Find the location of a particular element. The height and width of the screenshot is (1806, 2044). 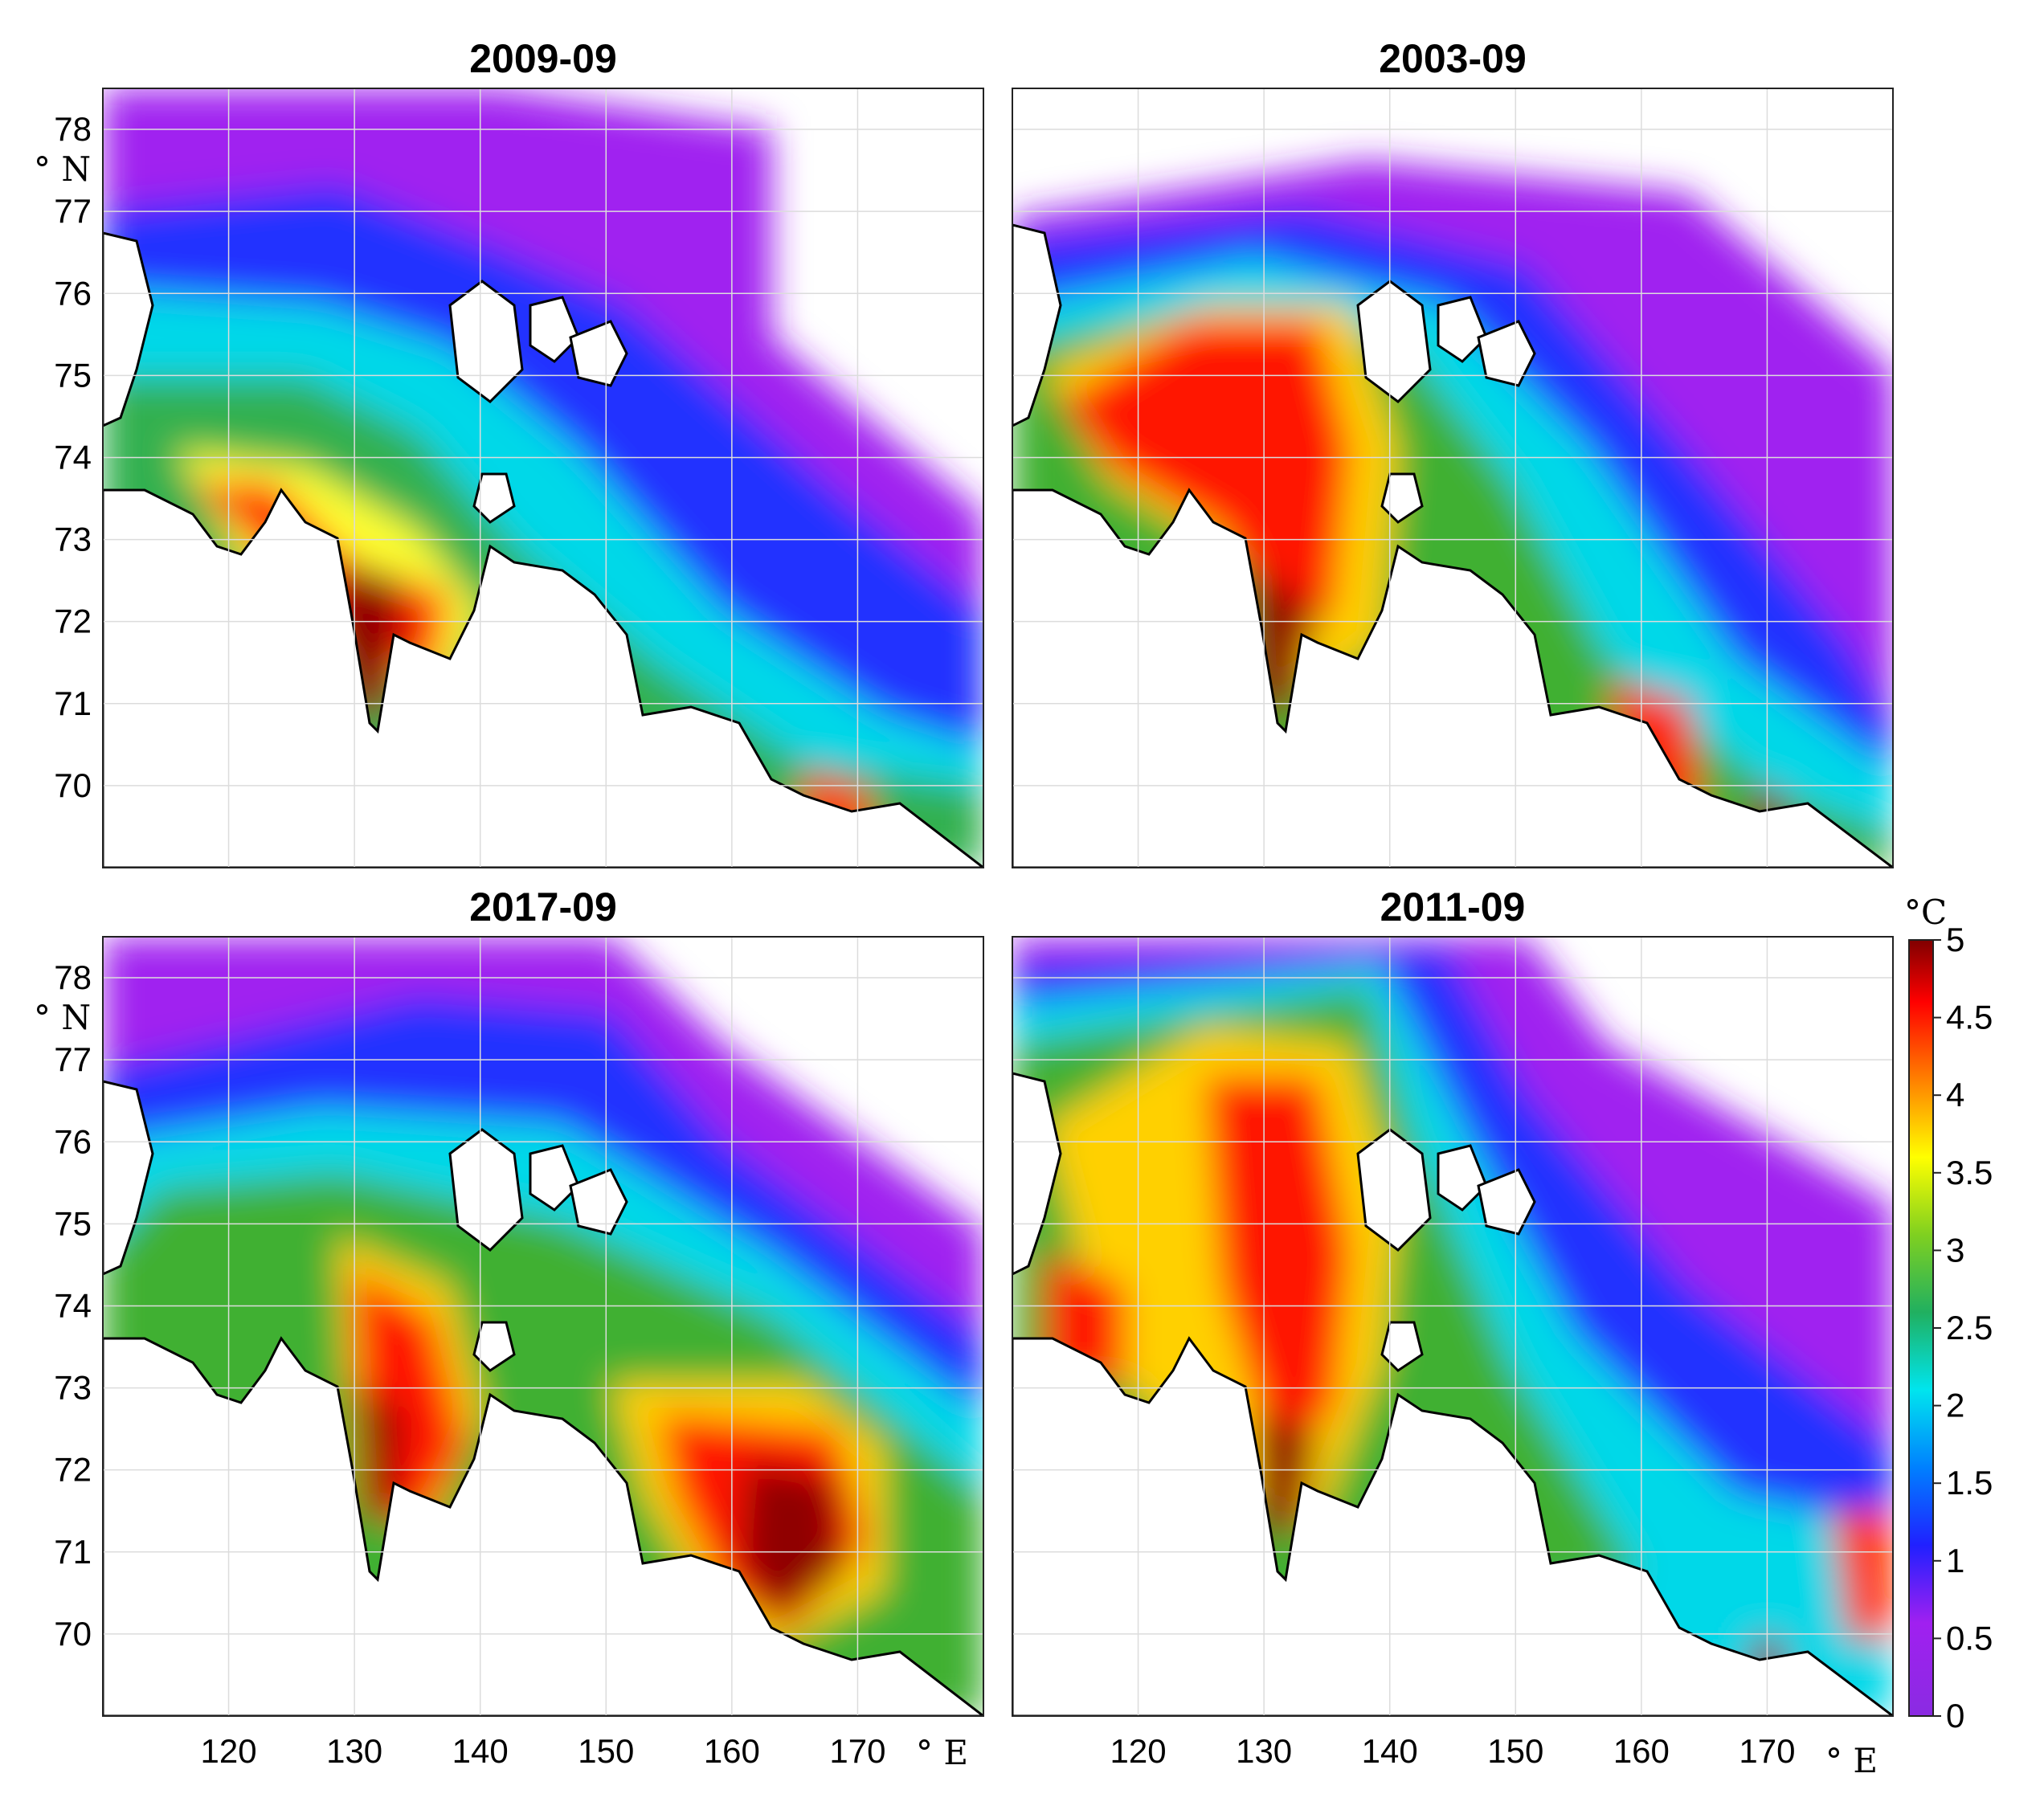

lon-tick-labels-left: 120 130 140 150 160 170 is located at coordinates (543, 1751).